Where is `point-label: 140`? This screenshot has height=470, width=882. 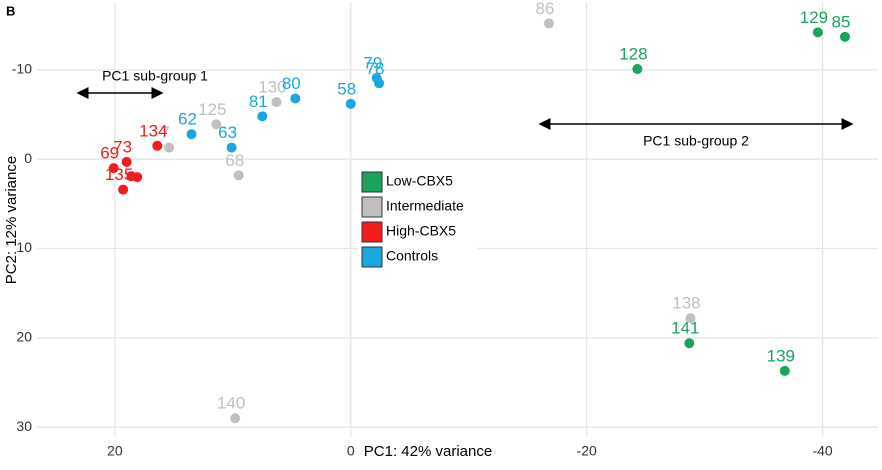
point-label: 140 is located at coordinates (231, 403).